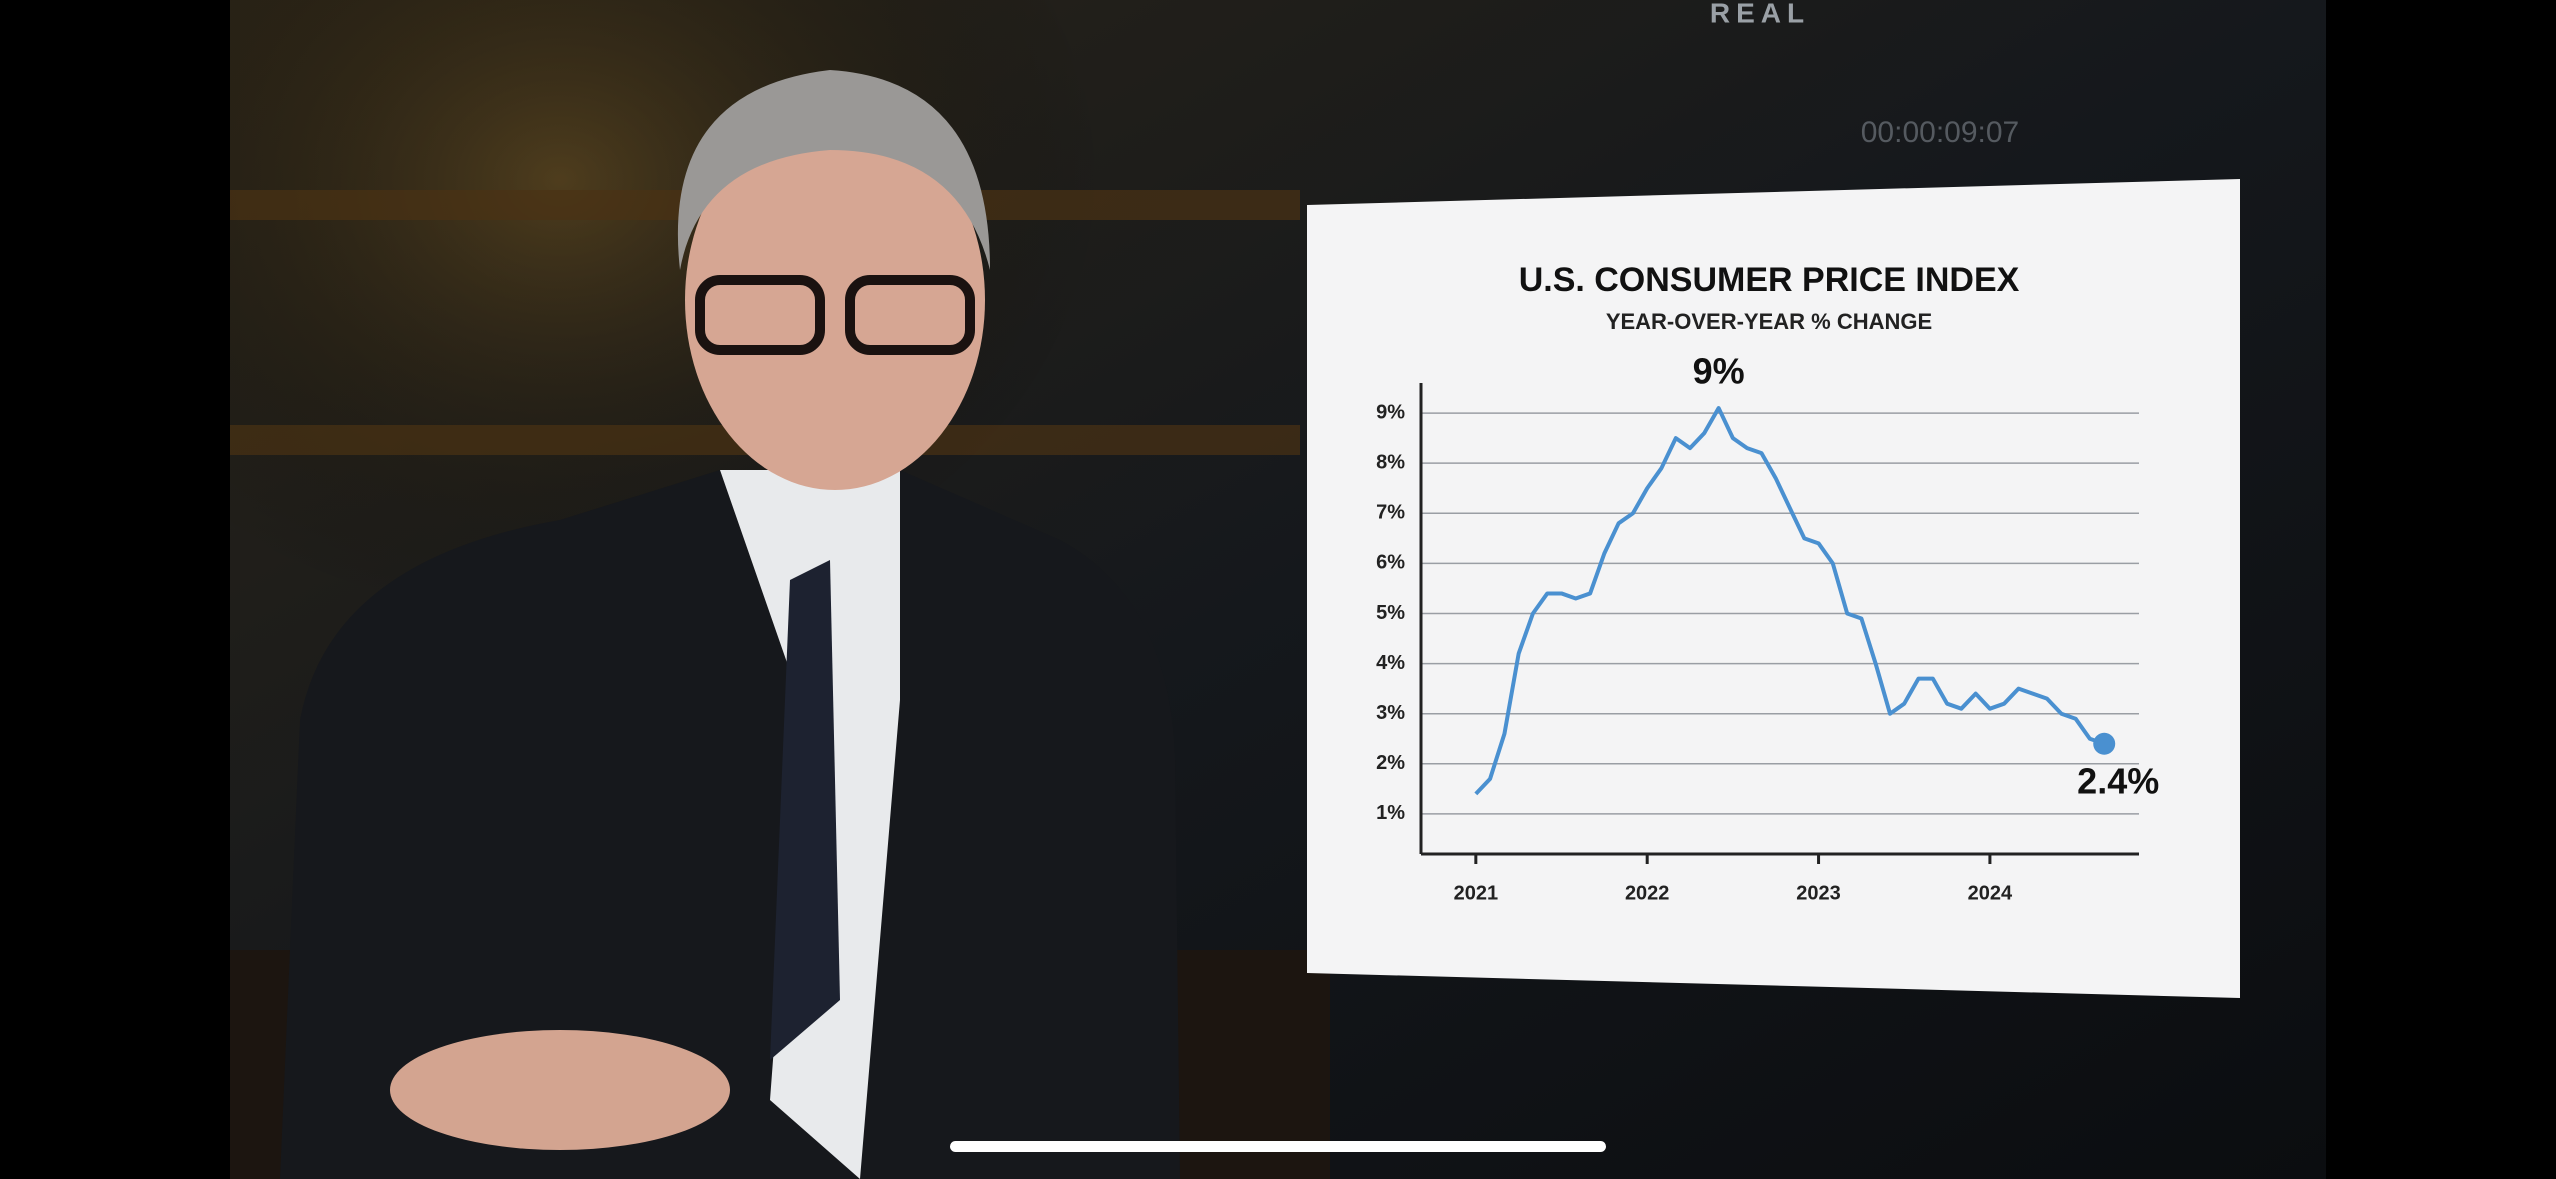 The width and height of the screenshot is (2556, 1179). I want to click on tie, so click(805, 810).